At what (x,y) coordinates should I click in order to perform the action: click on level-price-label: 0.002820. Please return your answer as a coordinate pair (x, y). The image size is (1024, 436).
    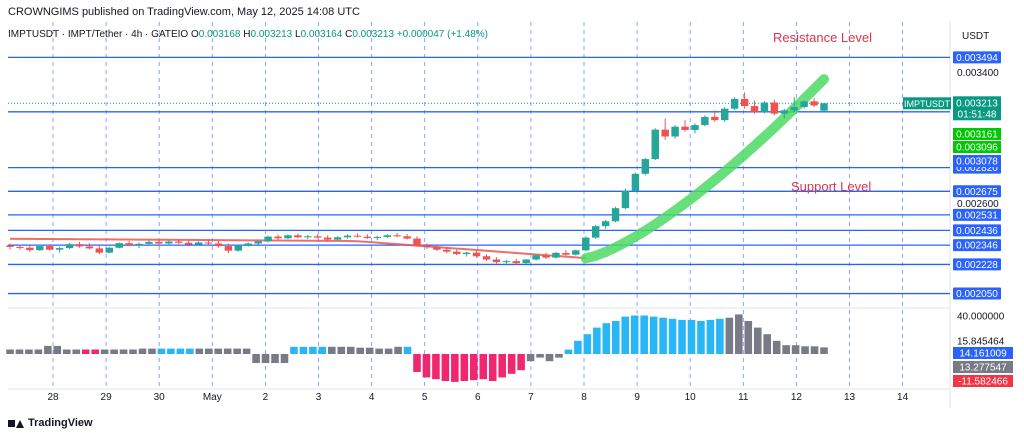
    Looking at the image, I should click on (977, 168).